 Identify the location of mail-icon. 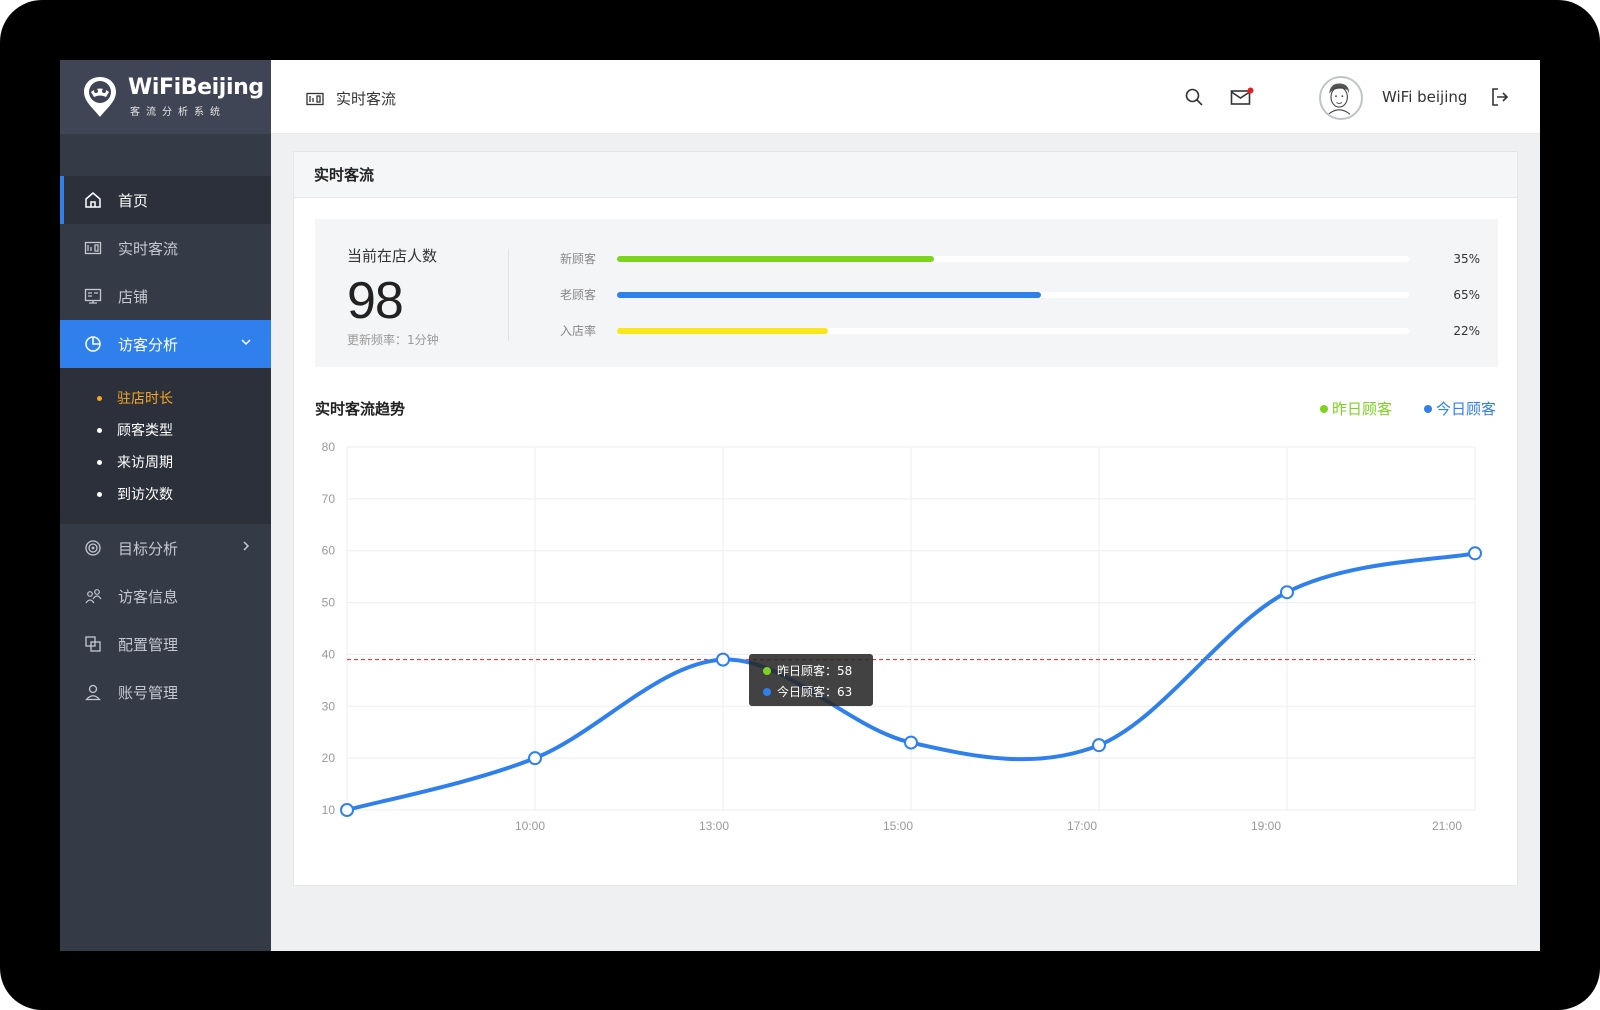
(1242, 97).